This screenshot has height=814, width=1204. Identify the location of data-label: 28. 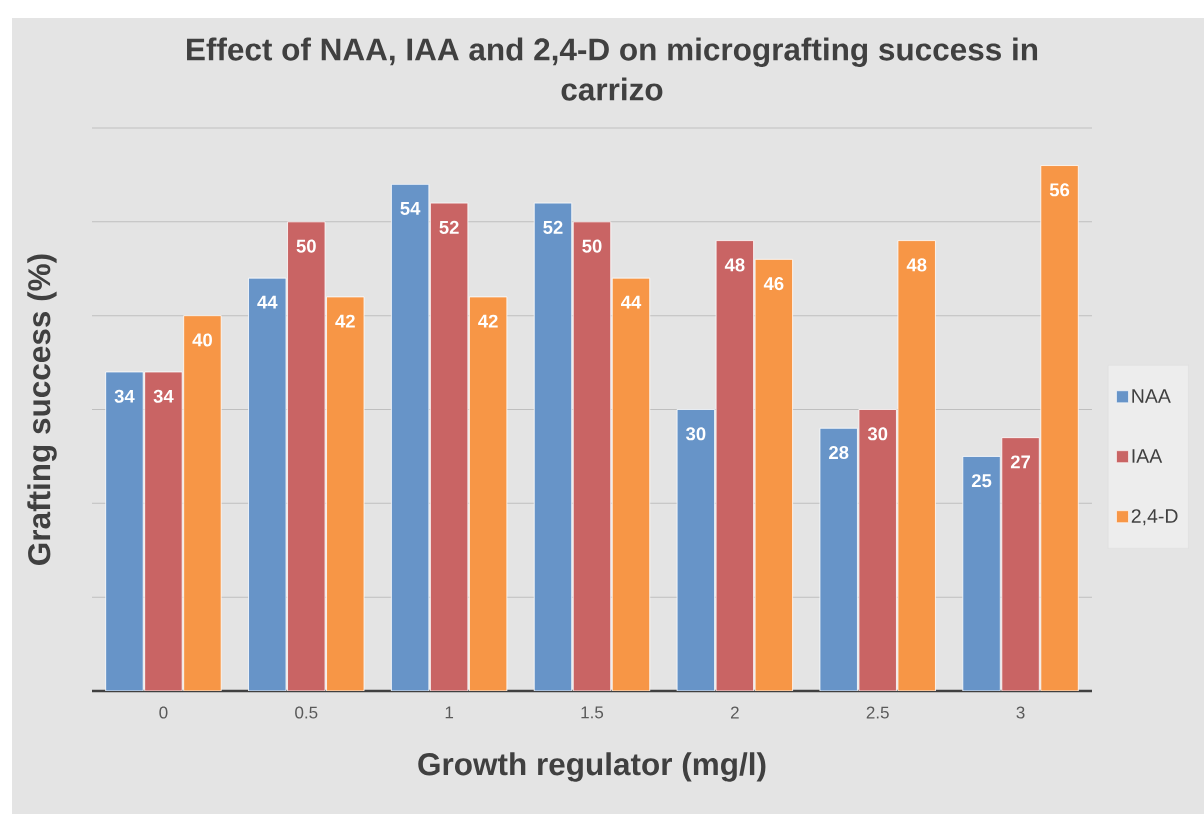
(839, 452).